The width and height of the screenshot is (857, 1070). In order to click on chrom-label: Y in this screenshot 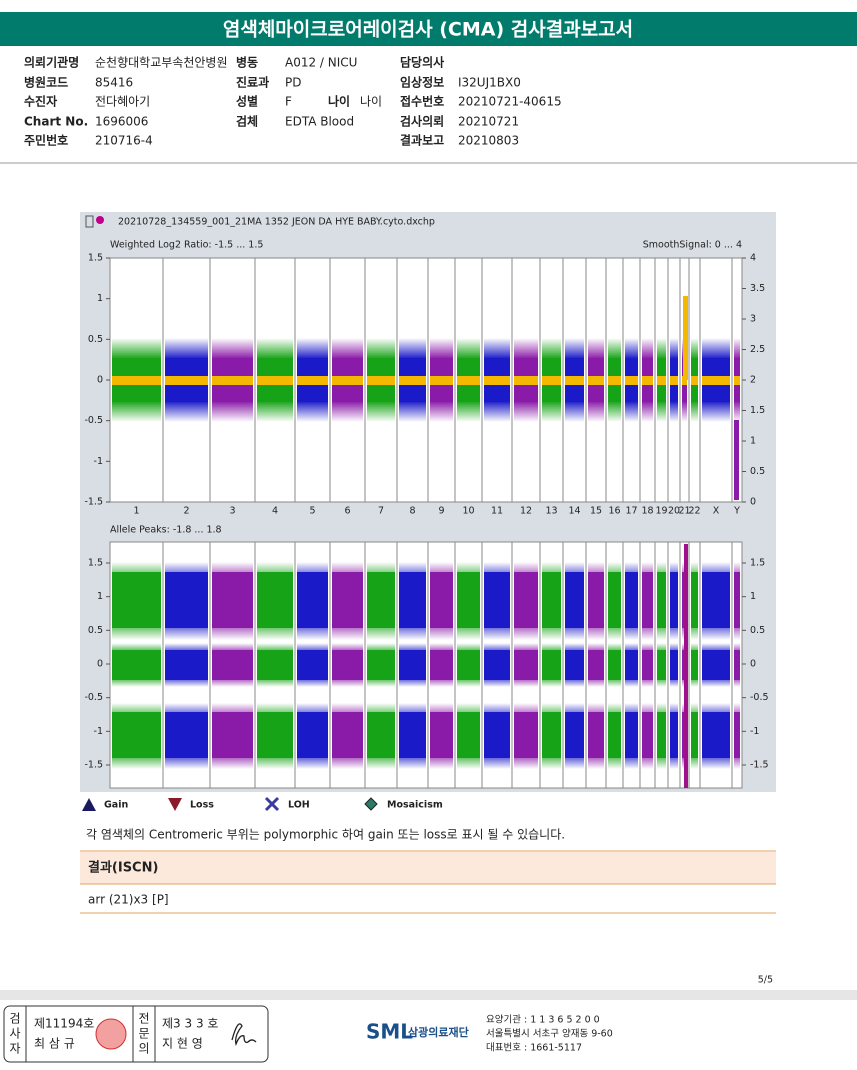, I will do `click(736, 511)`.